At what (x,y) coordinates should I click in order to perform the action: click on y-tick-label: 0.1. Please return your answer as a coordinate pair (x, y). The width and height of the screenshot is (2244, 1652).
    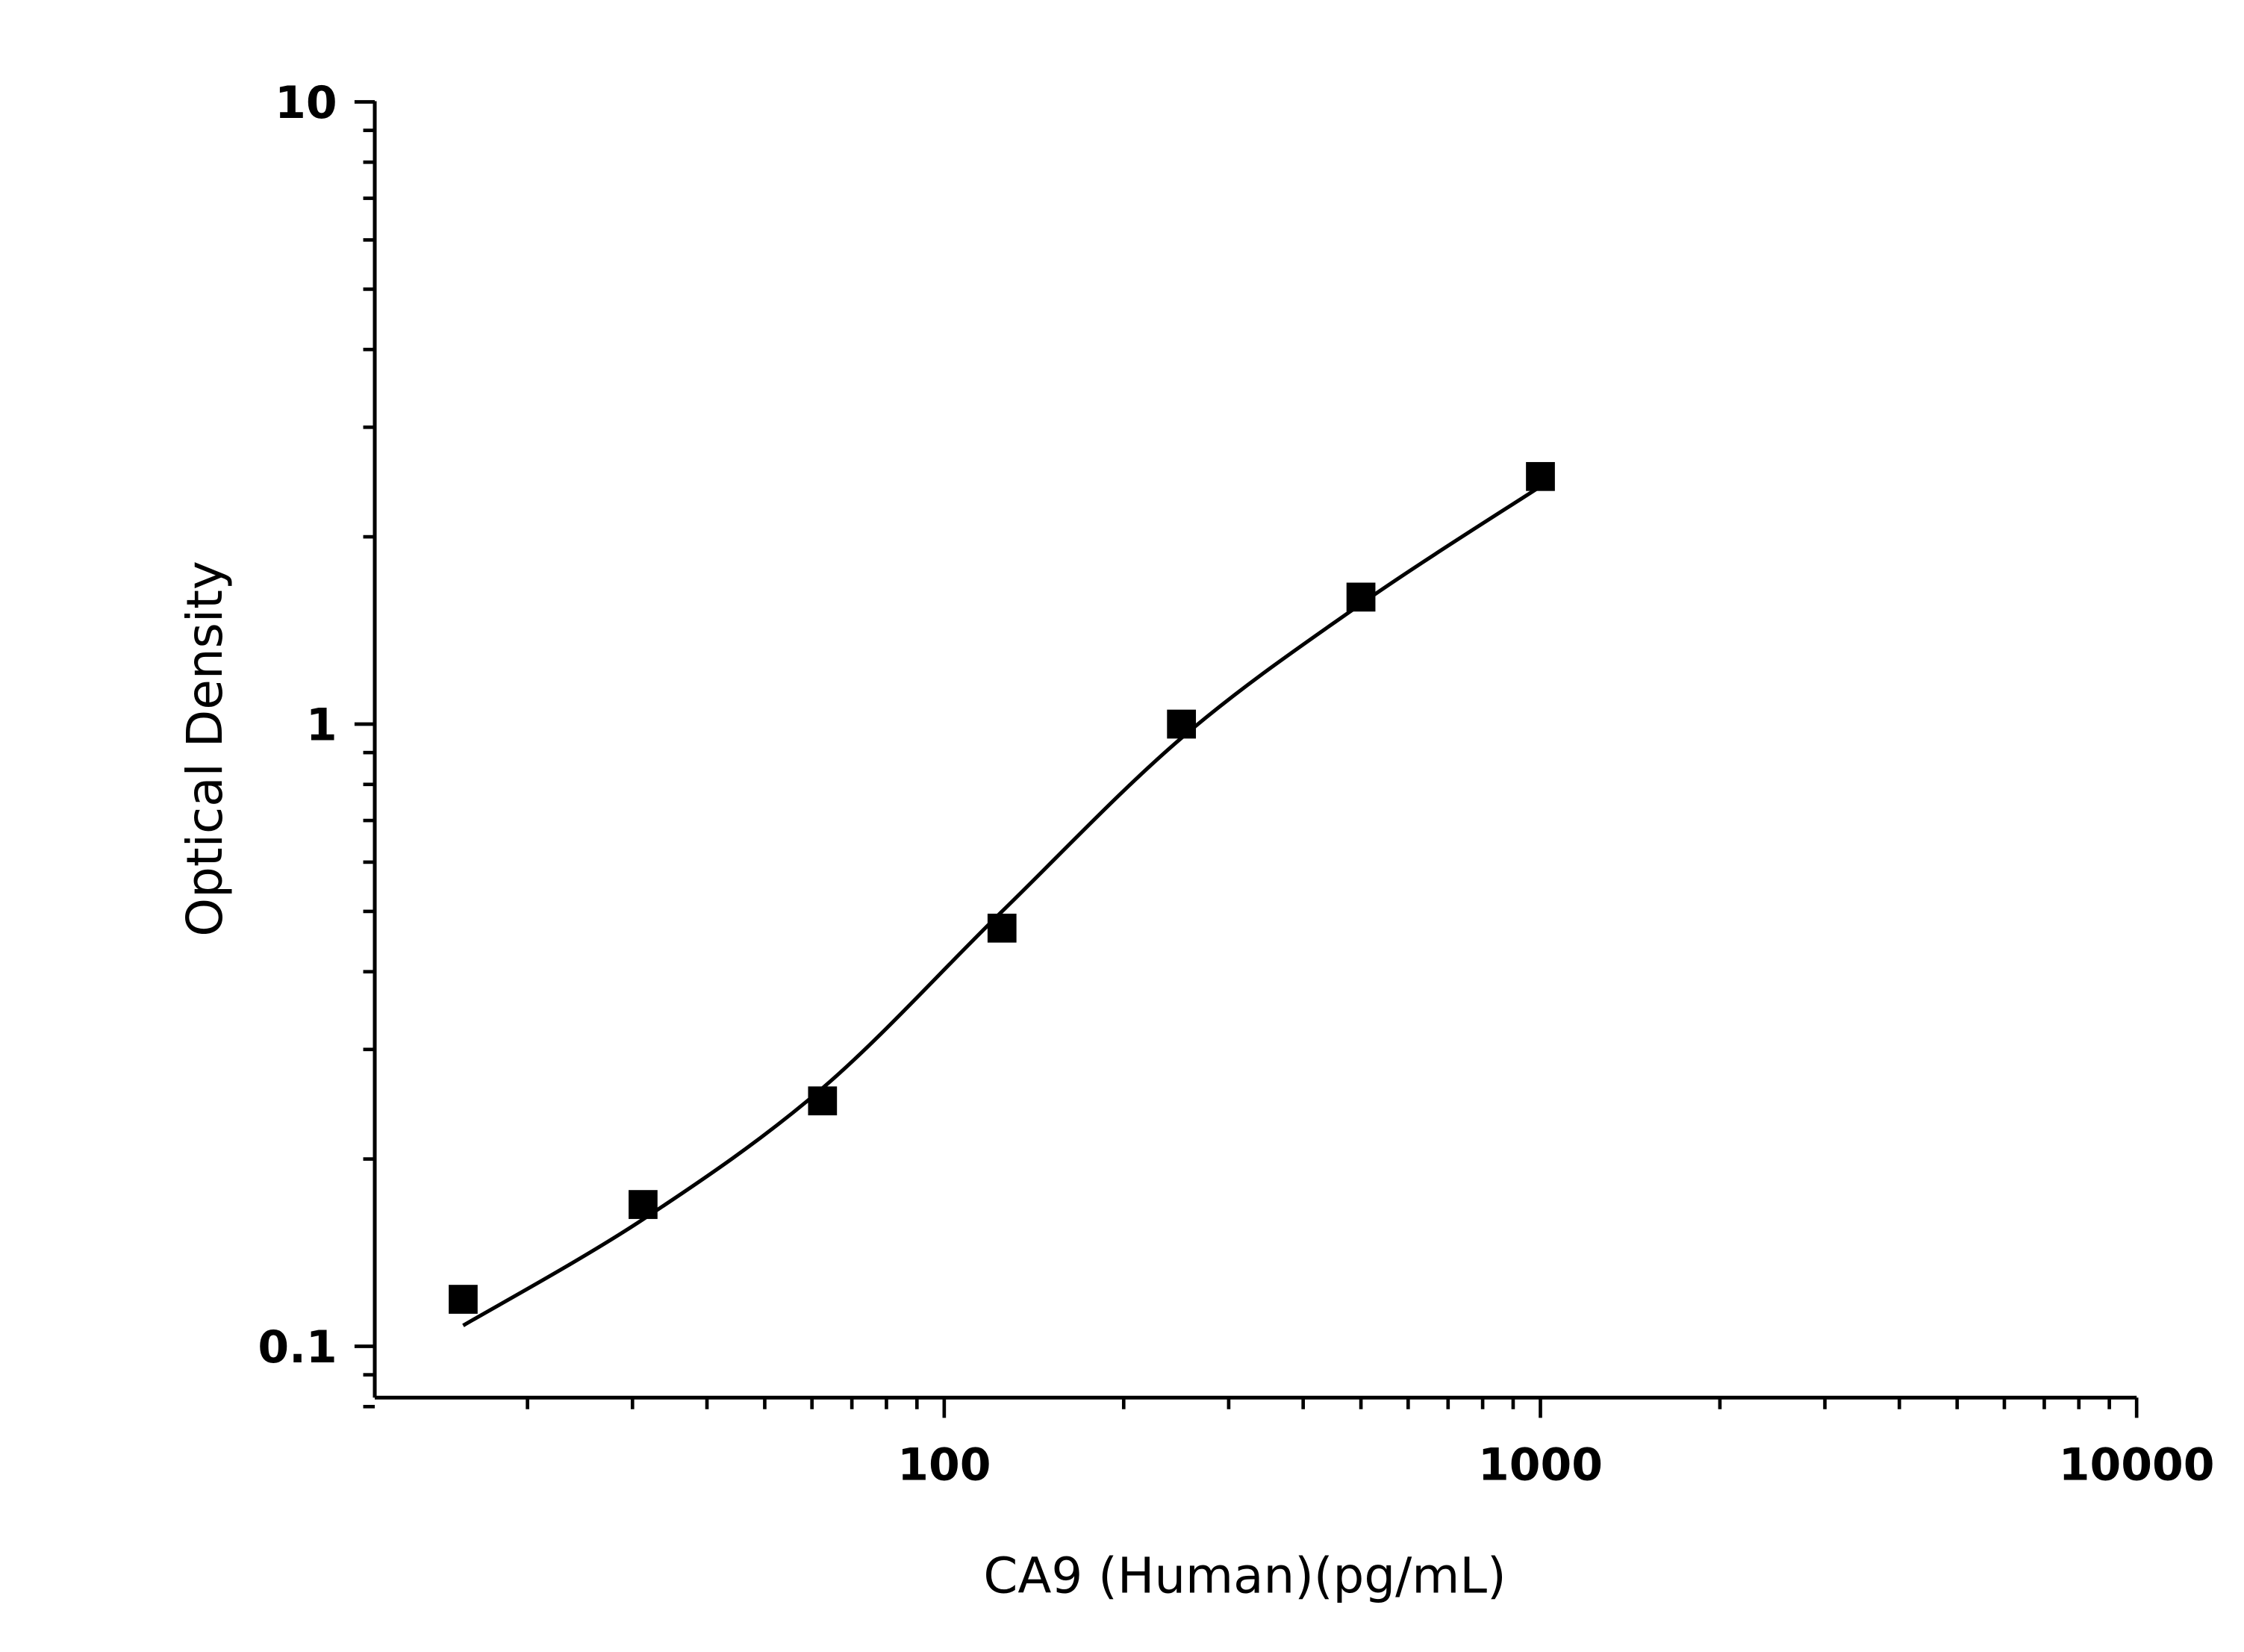
    Looking at the image, I should click on (297, 1347).